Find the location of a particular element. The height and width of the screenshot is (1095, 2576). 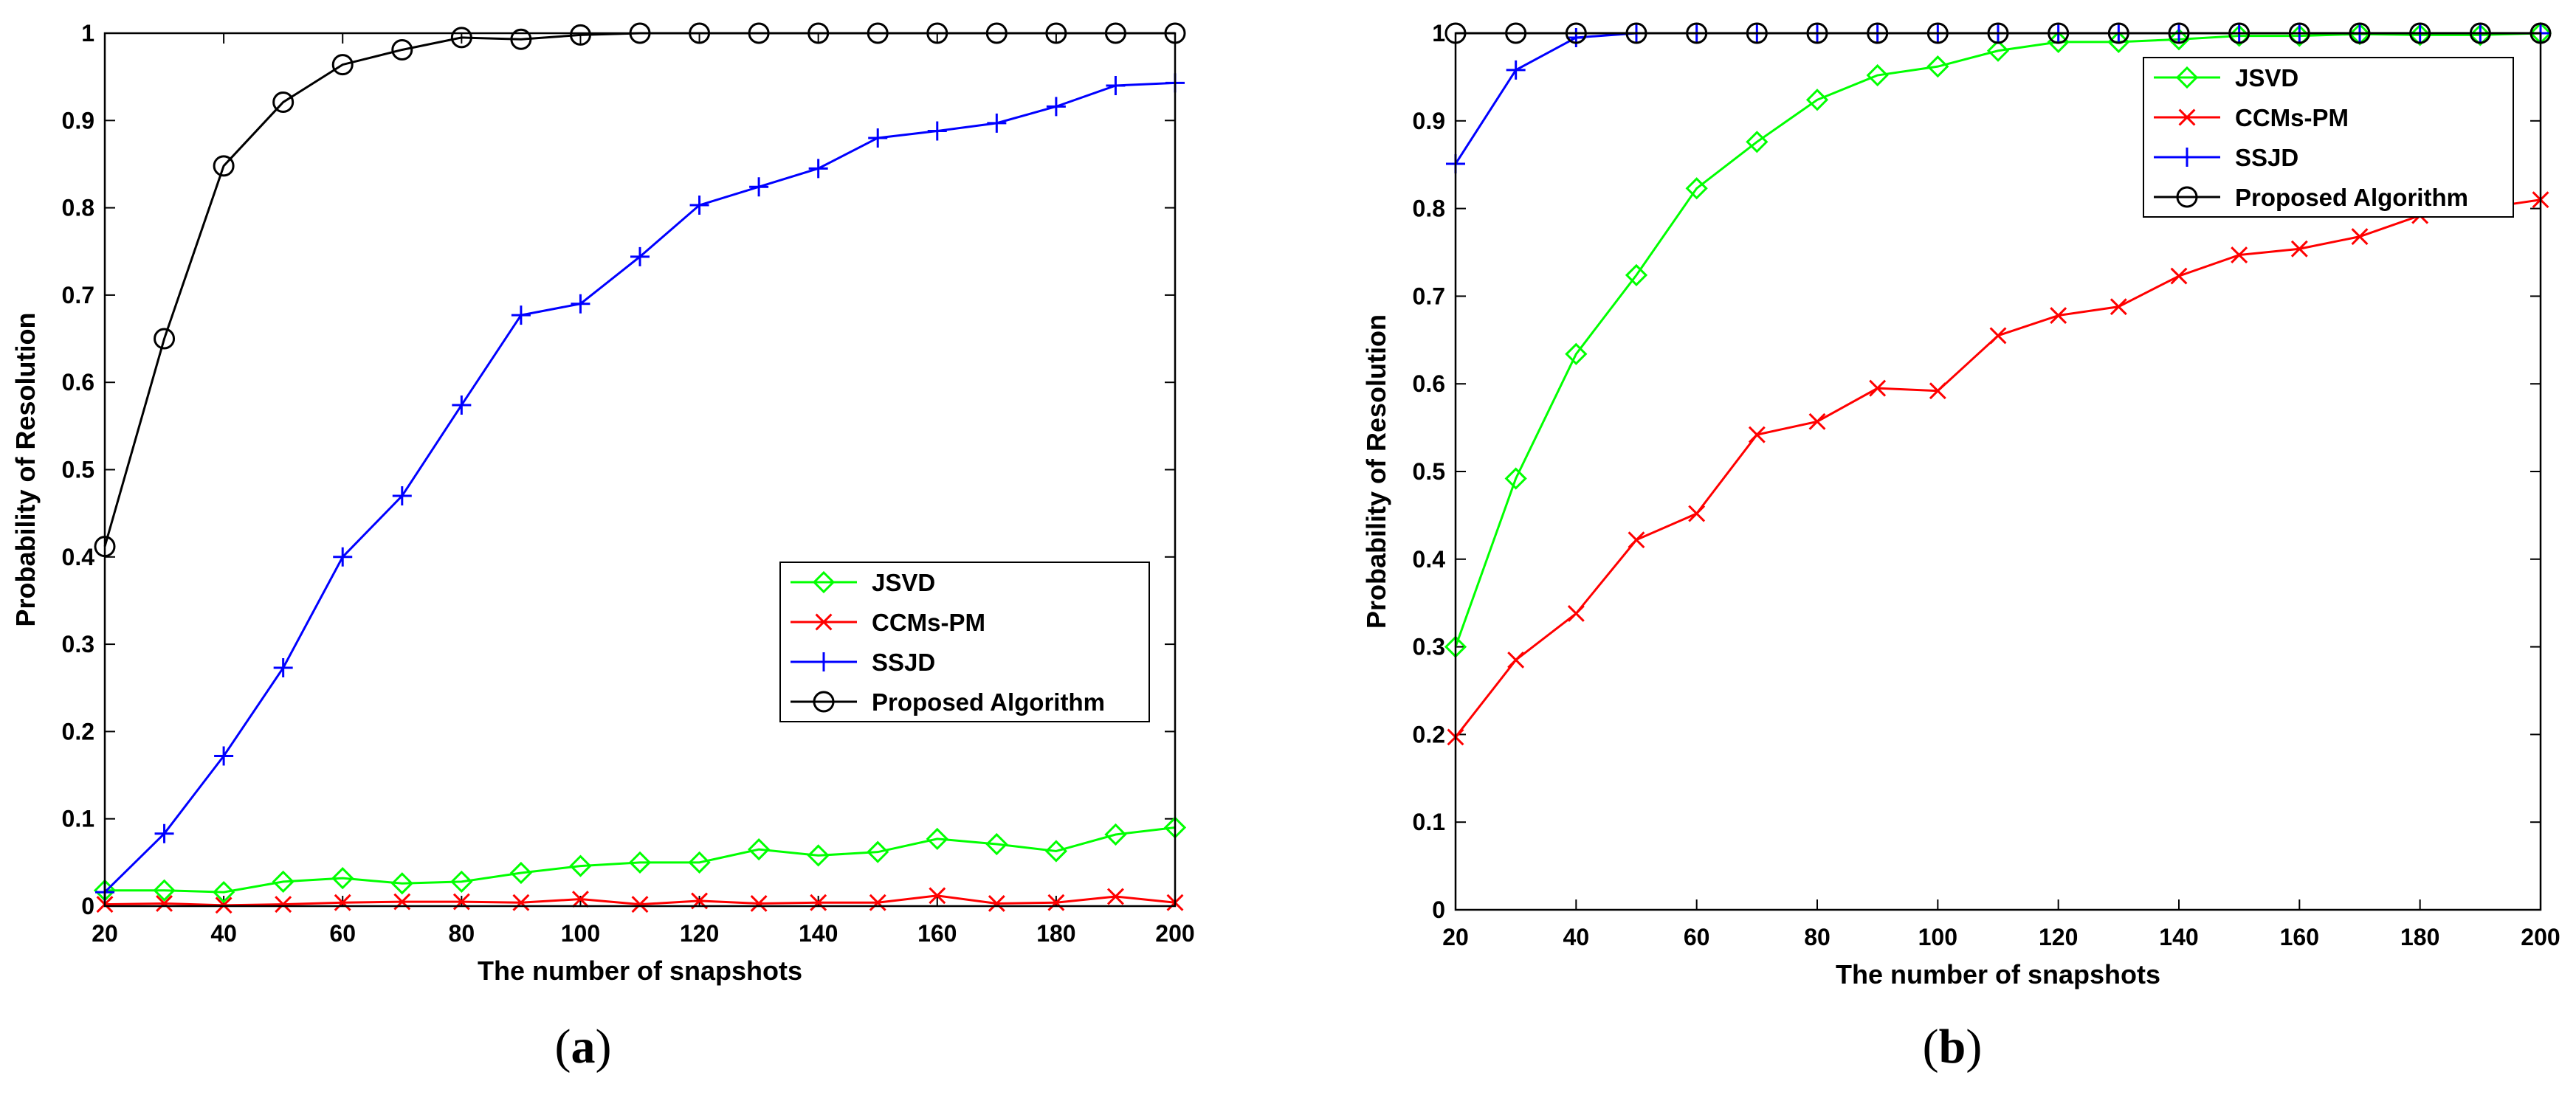

x-tick-label: 160 is located at coordinates (2299, 937).